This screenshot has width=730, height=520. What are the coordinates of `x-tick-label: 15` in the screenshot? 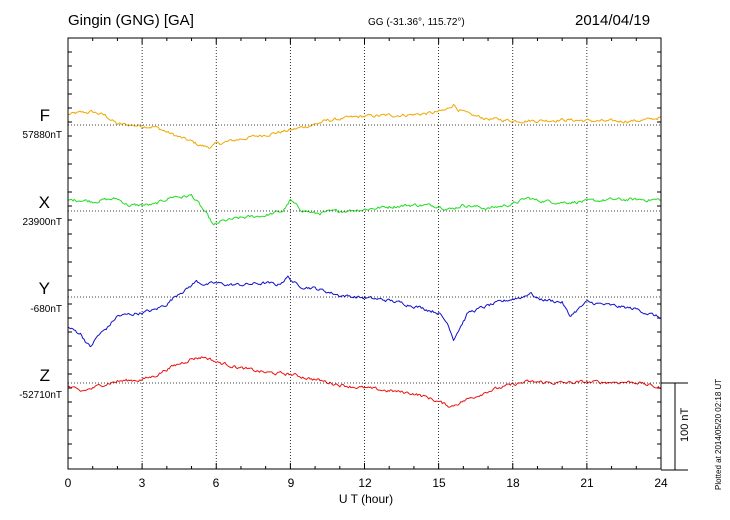 It's located at (439, 483).